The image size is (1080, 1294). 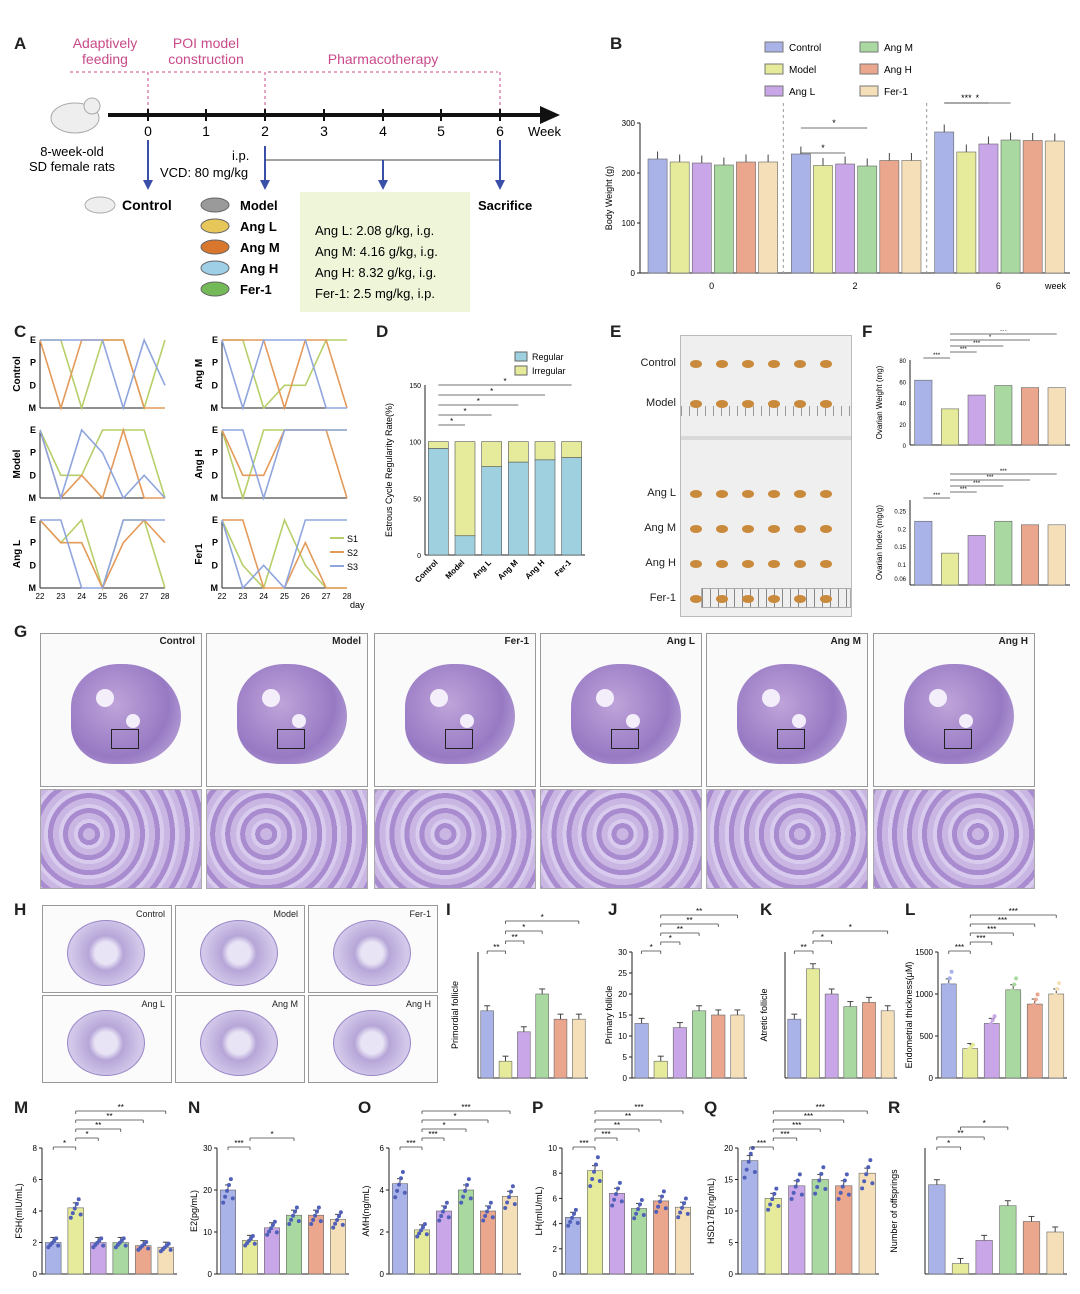 What do you see at coordinates (207, 1148) in the screenshot?
I see `ytick-label: 30` at bounding box center [207, 1148].